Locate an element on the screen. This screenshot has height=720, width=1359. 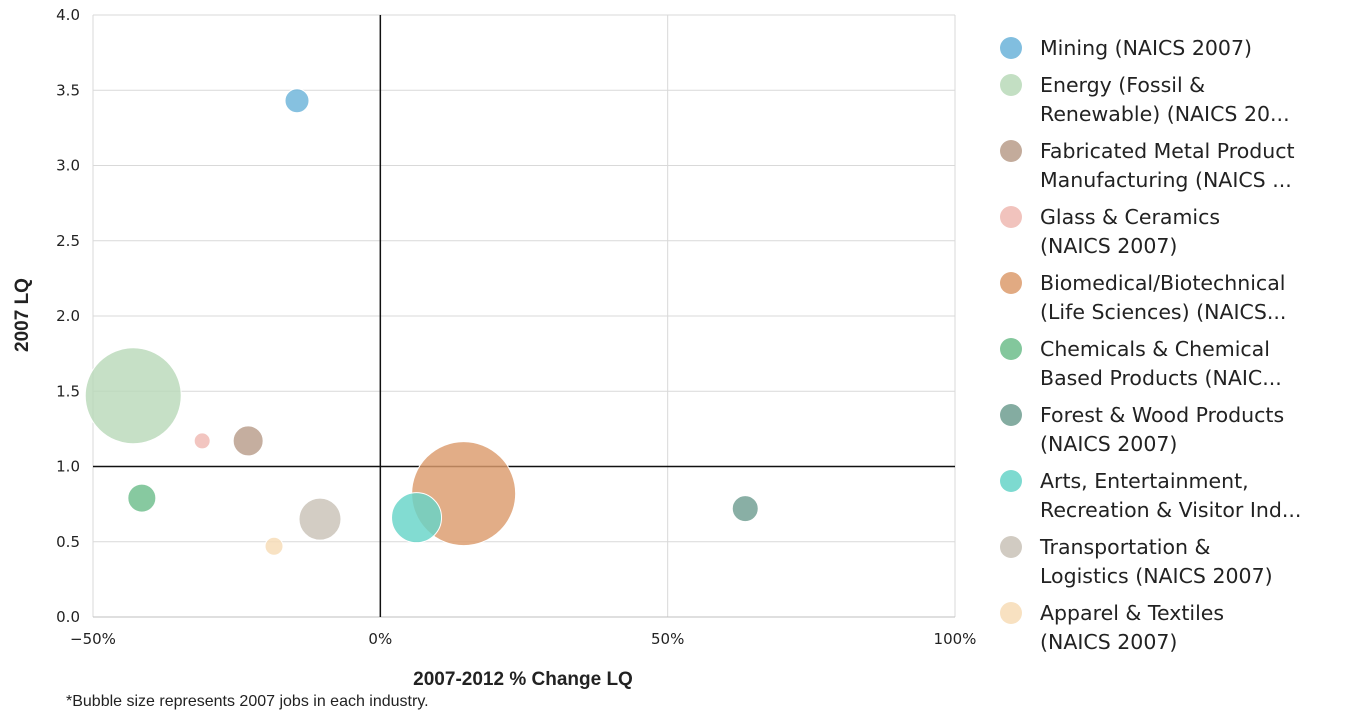
legend-item: Transportation & Logistics (NAICS 2007) is located at coordinates (1177, 562).